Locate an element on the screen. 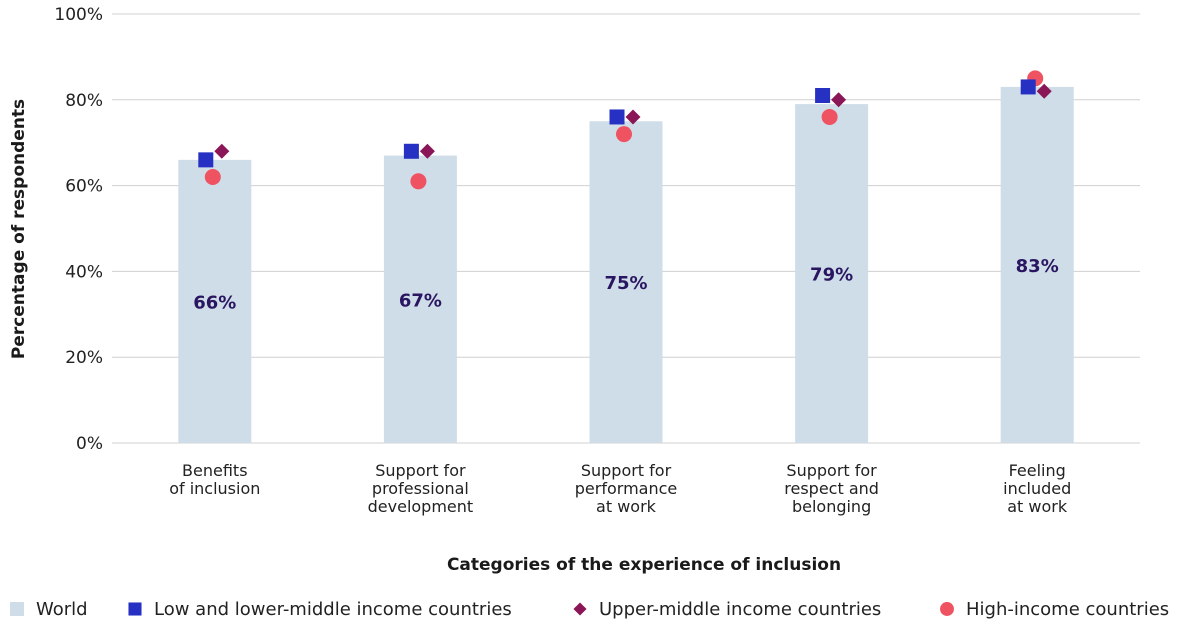  y-tick-label: 100% is located at coordinates (78, 15).